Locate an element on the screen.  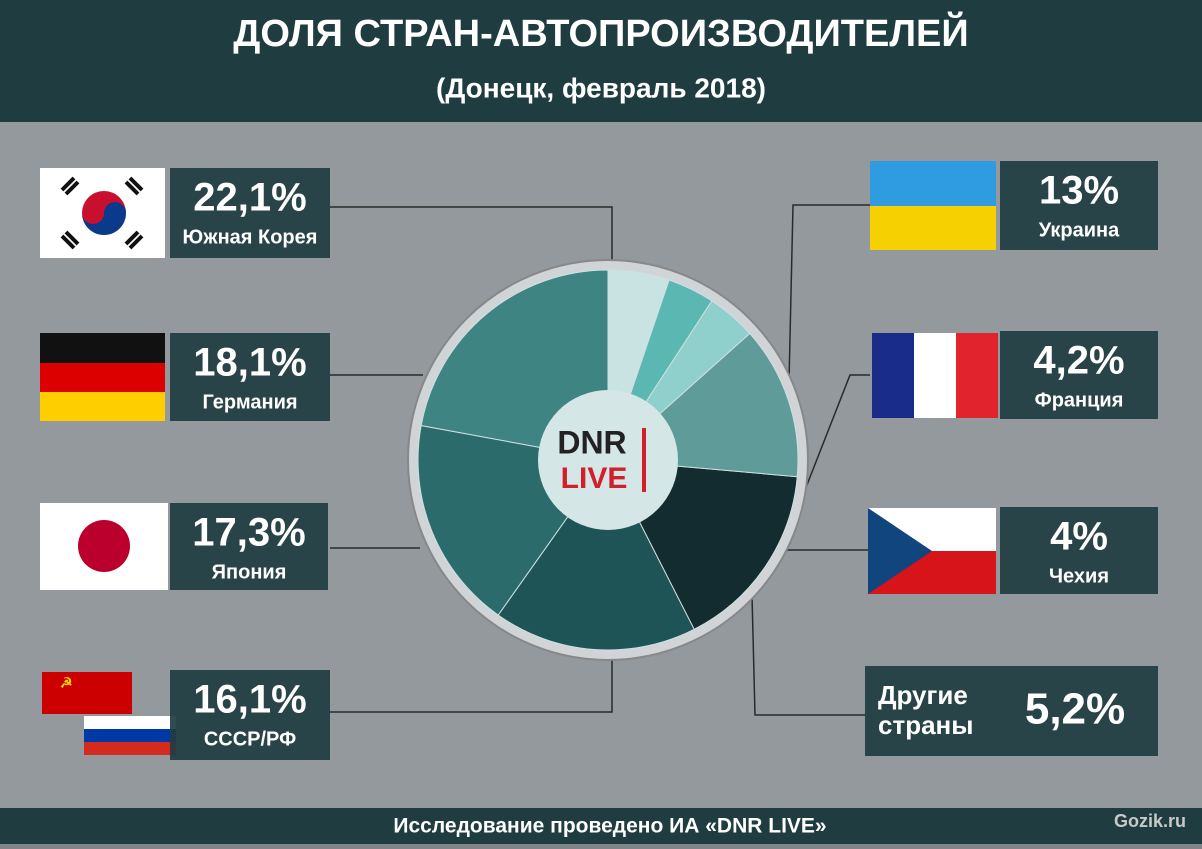
category-label: Южная Корея is located at coordinates (250, 237).